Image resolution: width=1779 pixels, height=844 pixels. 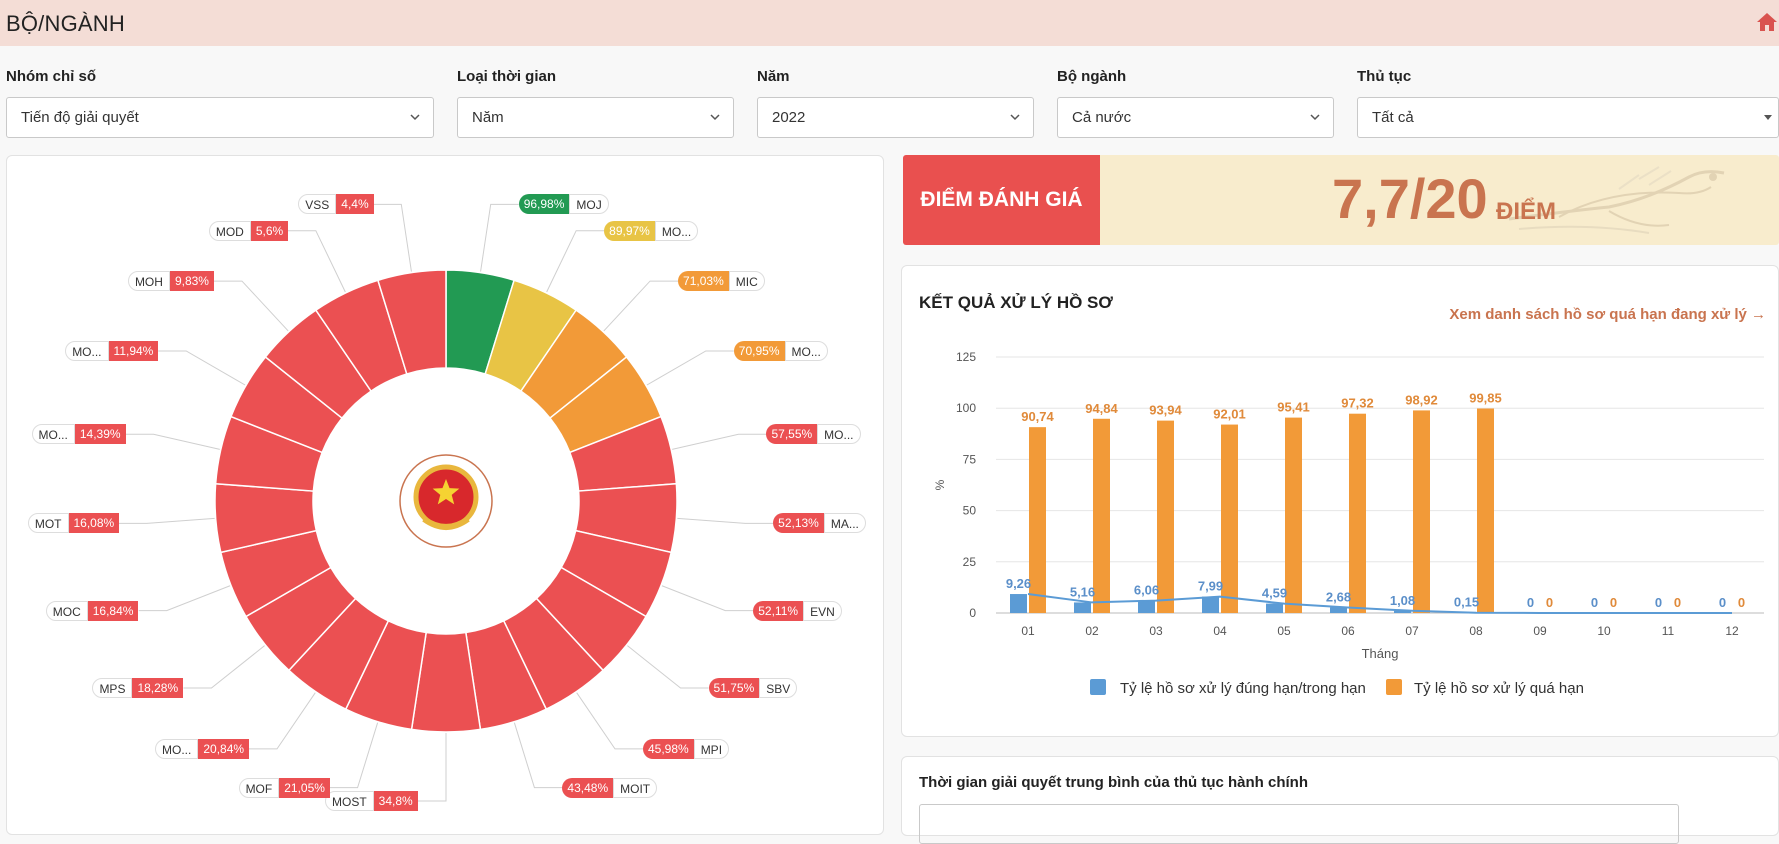 I want to click on legend-label-on-time: Tỷ lệ hồ sơ xử lý đúng hạn/trong hạn, so click(x=1243, y=688).